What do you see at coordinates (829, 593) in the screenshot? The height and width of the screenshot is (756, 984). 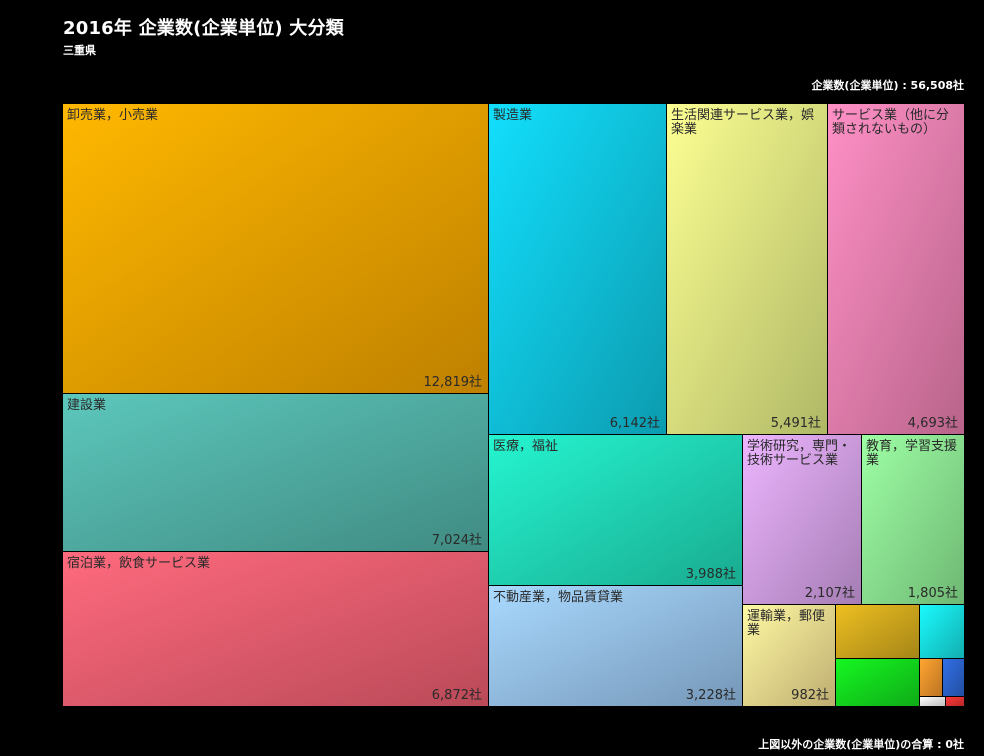 I see `tile-value: 2,107社` at bounding box center [829, 593].